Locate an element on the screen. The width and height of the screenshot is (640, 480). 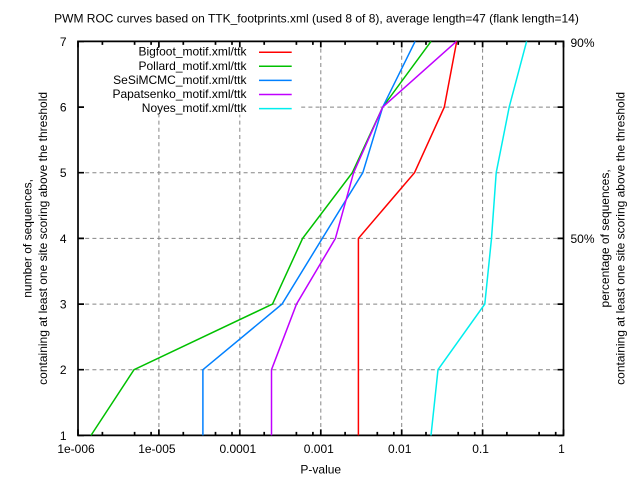
svg-text: 0.001 is located at coordinates (319, 449).